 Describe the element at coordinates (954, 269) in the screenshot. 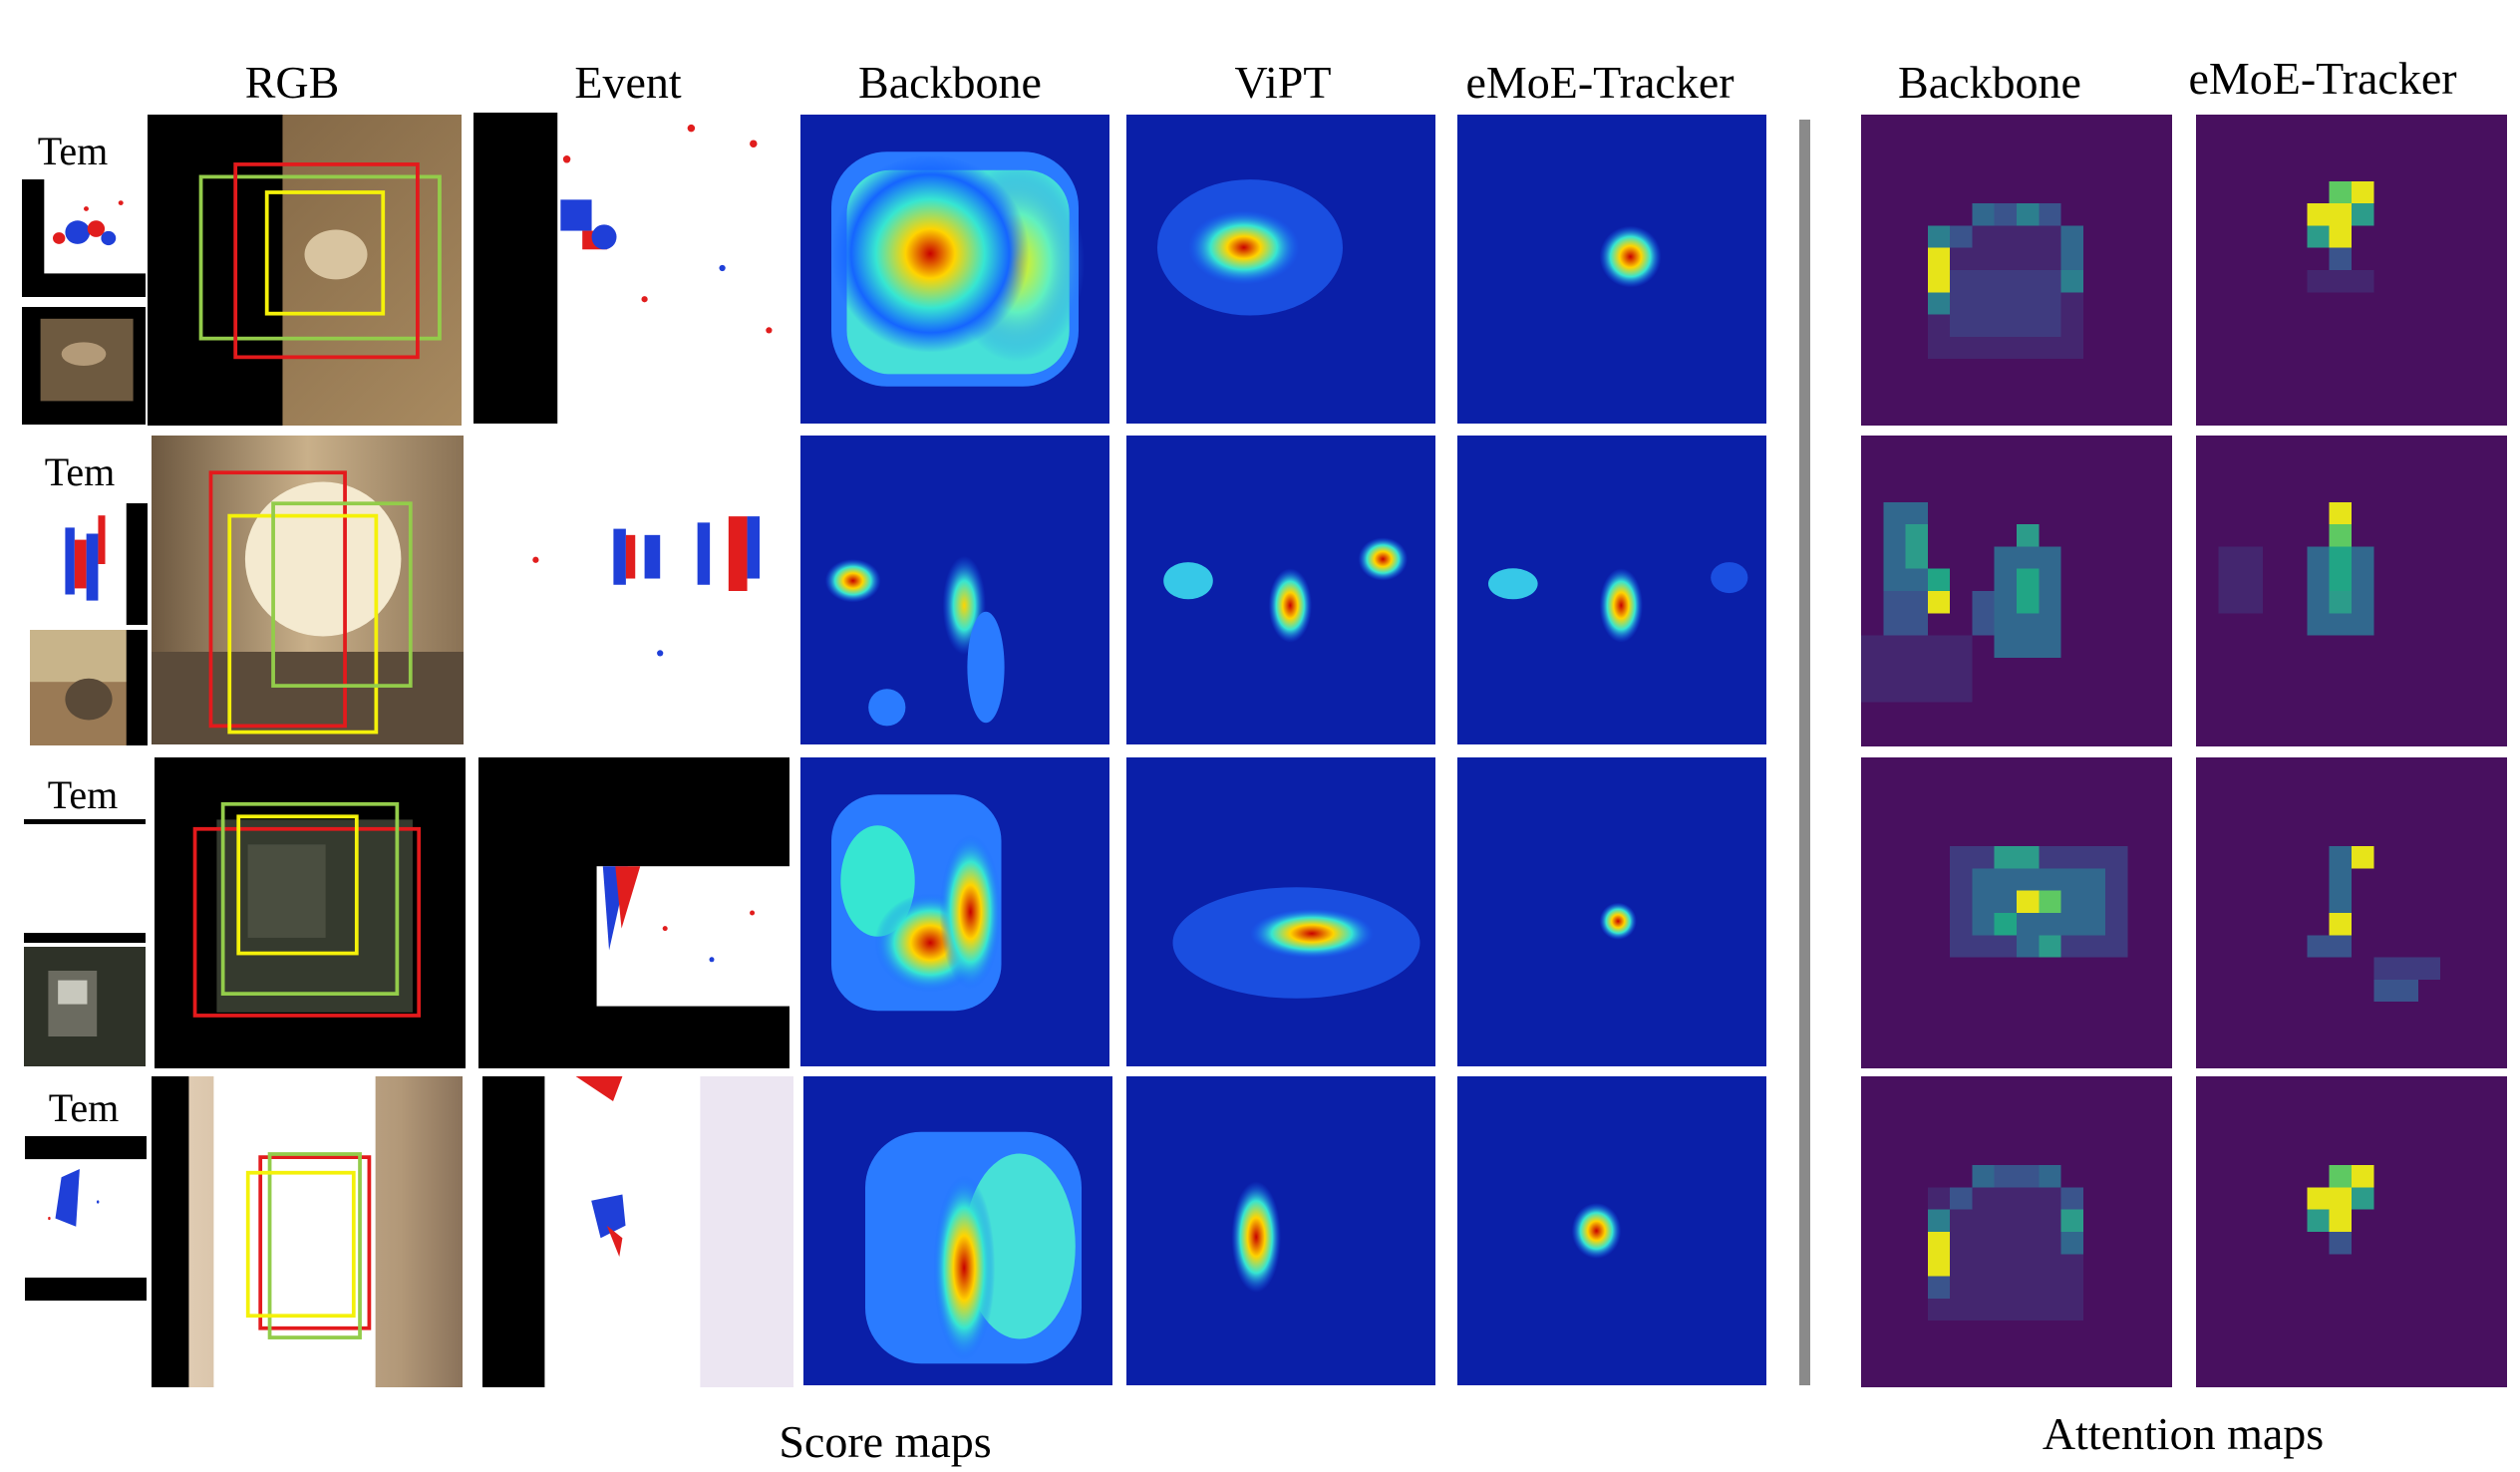

I see `score-map-backbone-row1` at that location.